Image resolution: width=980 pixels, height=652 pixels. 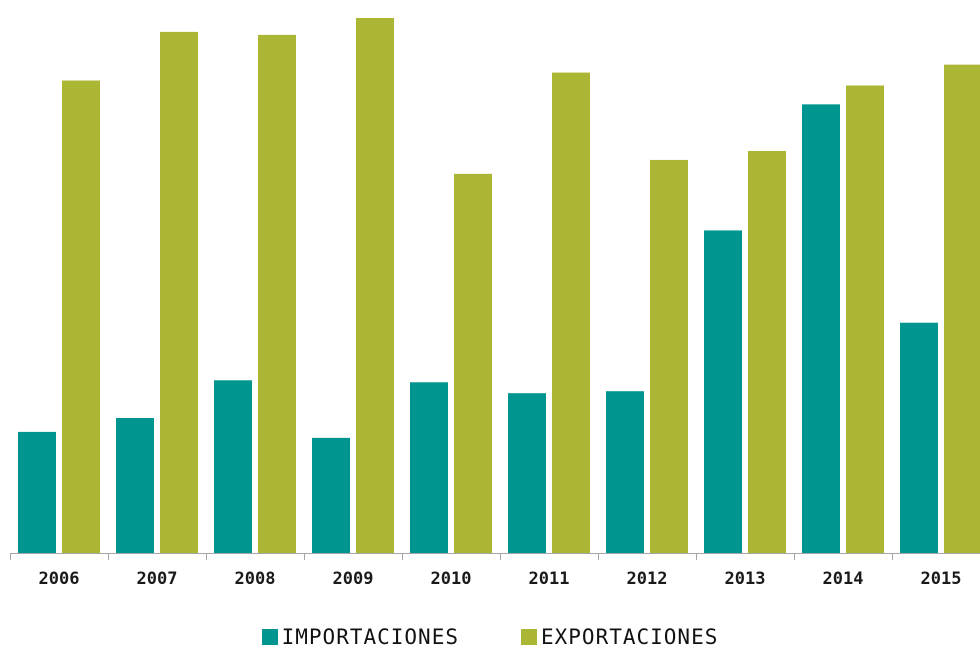 What do you see at coordinates (941, 579) in the screenshot?
I see `x-tick-label-2015: 2015` at bounding box center [941, 579].